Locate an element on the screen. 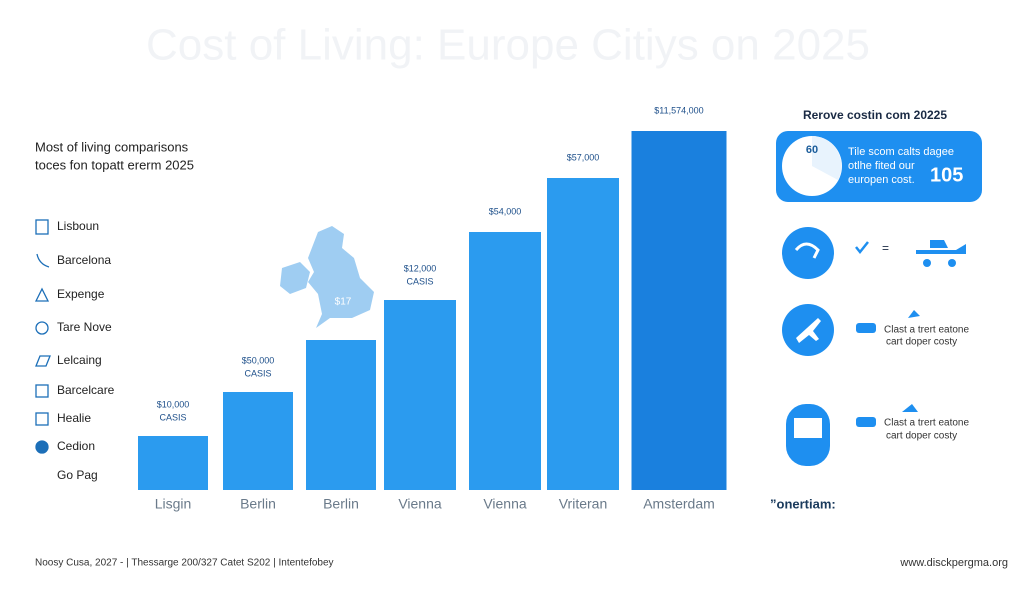 Image resolution: width=1024 pixels, height=590 pixels. row-text: = is located at coordinates (885, 248).